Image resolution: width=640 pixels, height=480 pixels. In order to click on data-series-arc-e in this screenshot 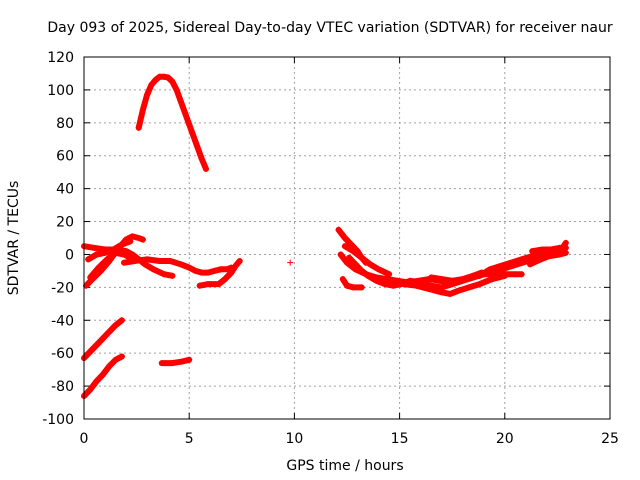, I will do `click(110, 265)`.